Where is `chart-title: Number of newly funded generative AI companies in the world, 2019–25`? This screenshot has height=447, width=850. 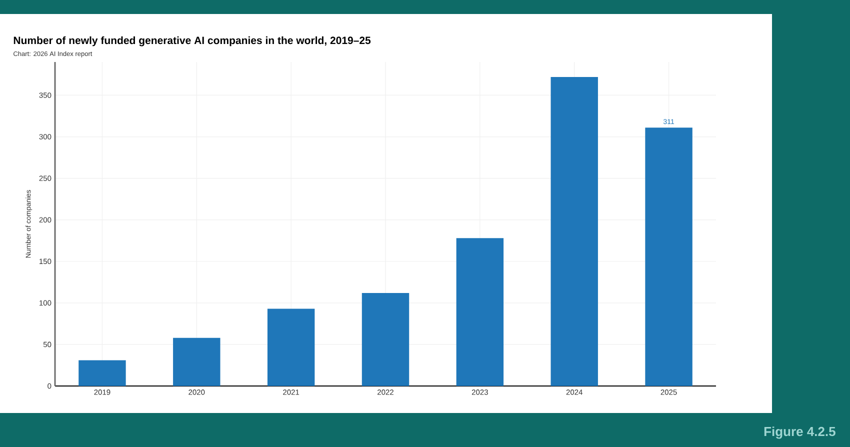 chart-title: Number of newly funded generative AI companies in the world, 2019–25 is located at coordinates (192, 41).